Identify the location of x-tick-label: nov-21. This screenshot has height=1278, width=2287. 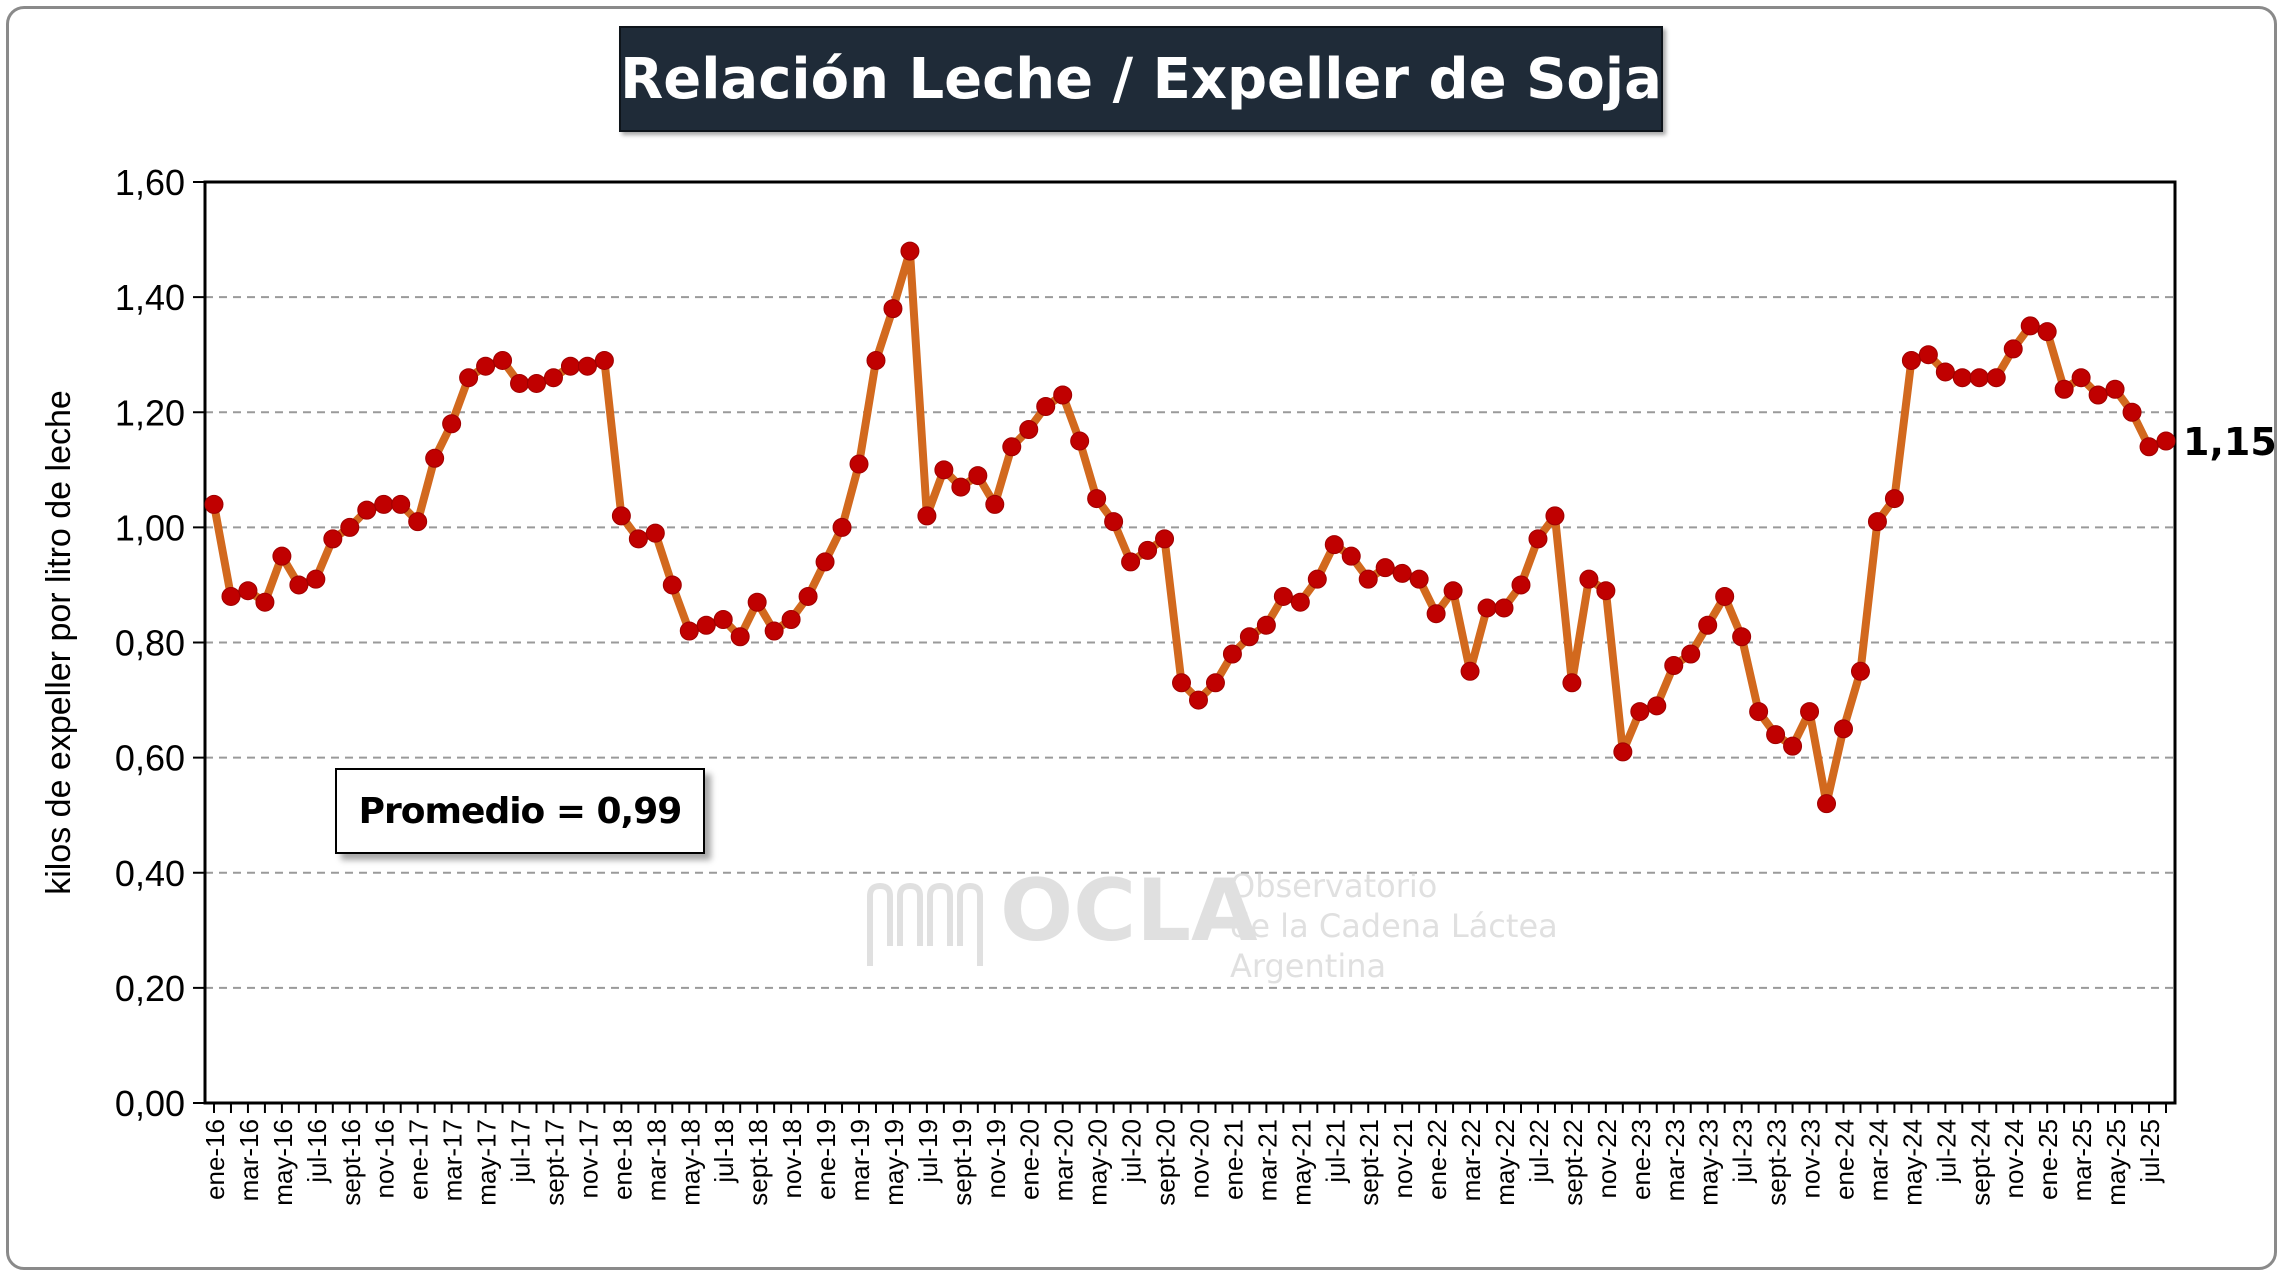
(1403, 1159).